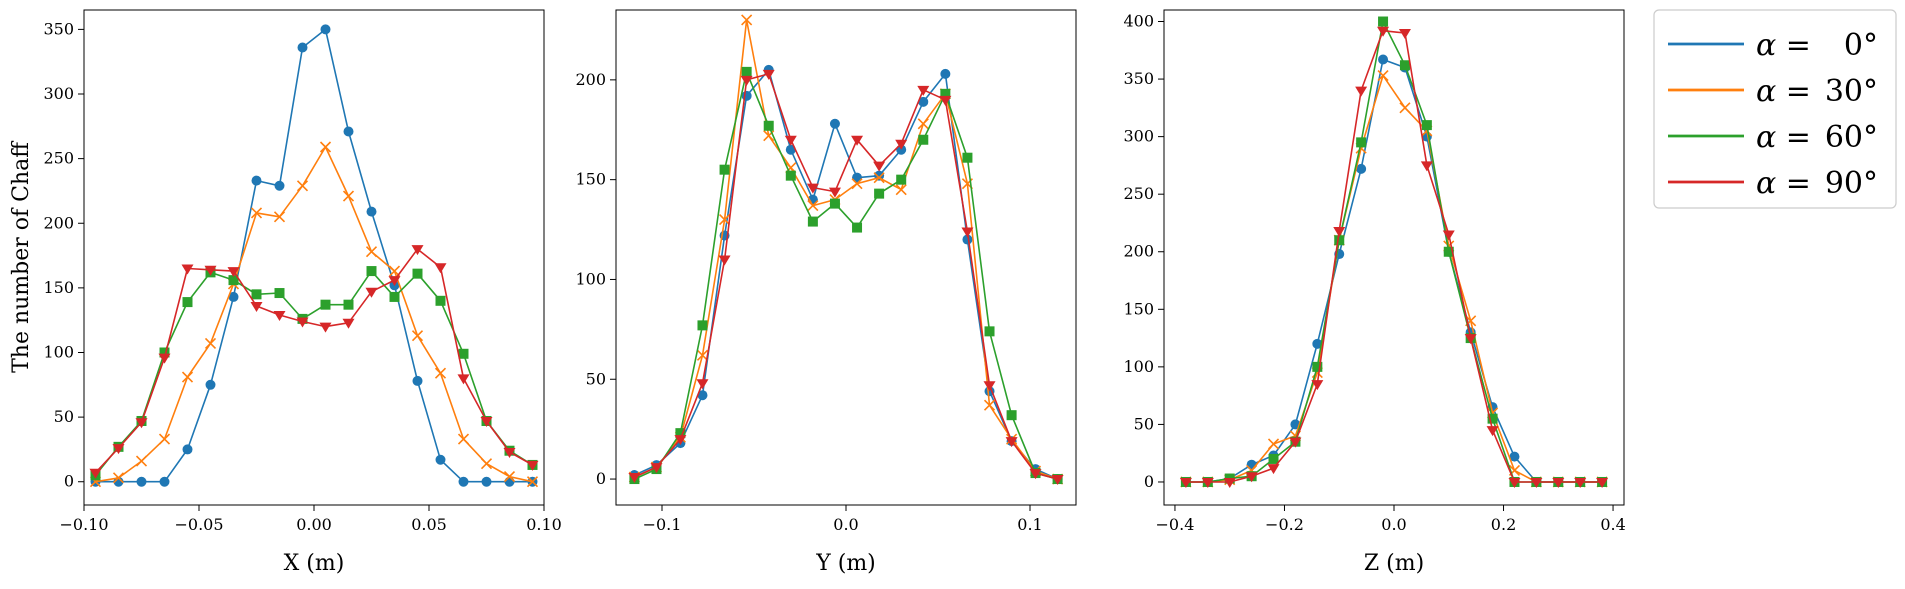 This screenshot has width=1905, height=589. I want to click on p0-xtick-label-3: 0.05, so click(429, 524).